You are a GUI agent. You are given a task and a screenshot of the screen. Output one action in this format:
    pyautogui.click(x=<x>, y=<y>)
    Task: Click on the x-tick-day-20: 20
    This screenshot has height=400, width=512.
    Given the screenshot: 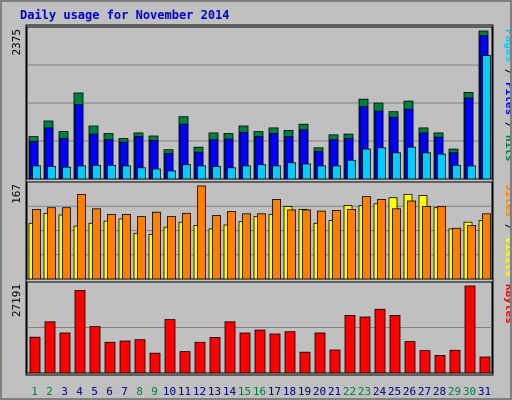 What is the action you would take?
    pyautogui.click(x=319, y=391)
    